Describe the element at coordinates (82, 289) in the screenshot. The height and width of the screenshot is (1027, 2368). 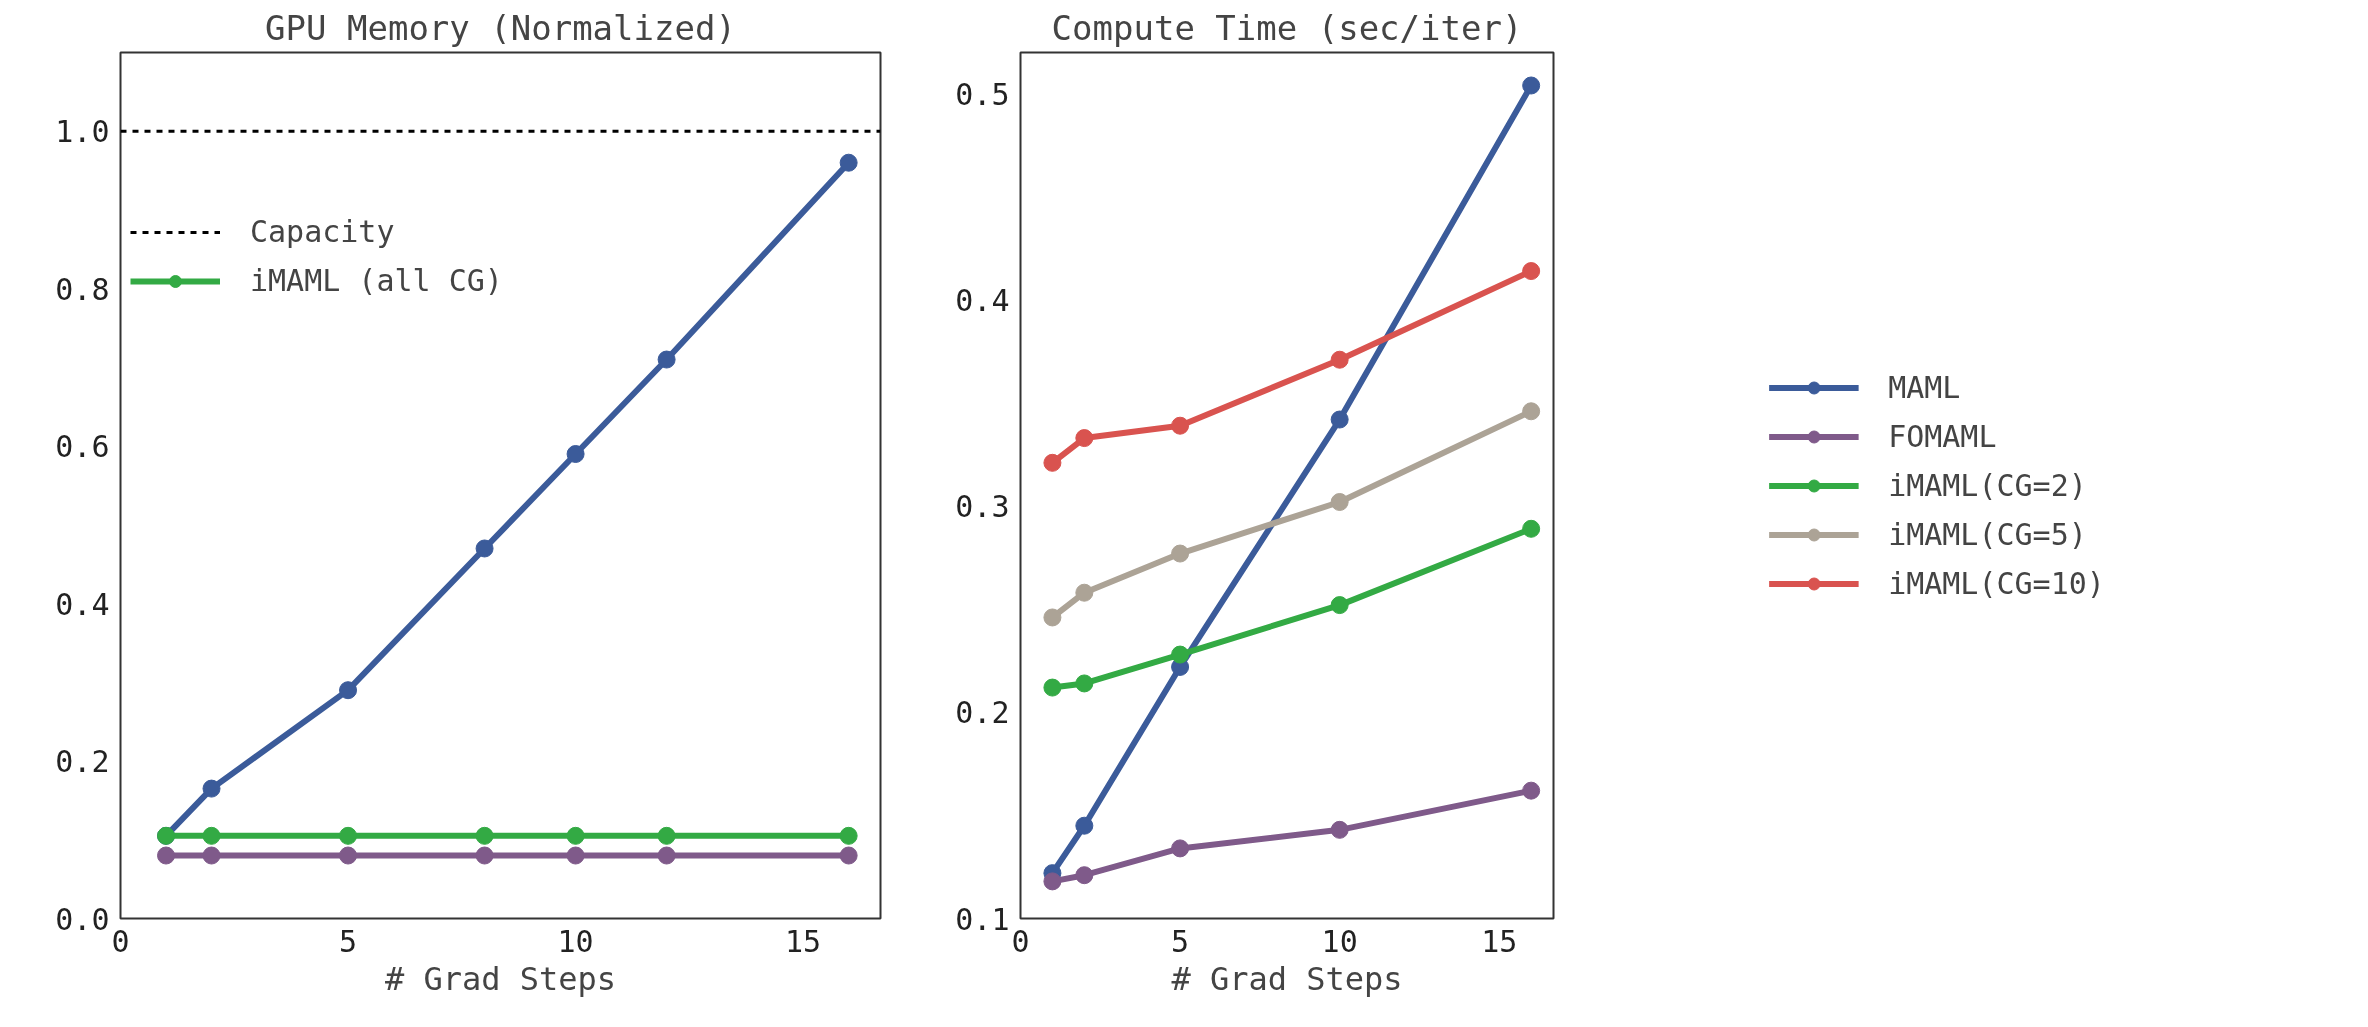
I see `y-tick-label: 0.8` at that location.